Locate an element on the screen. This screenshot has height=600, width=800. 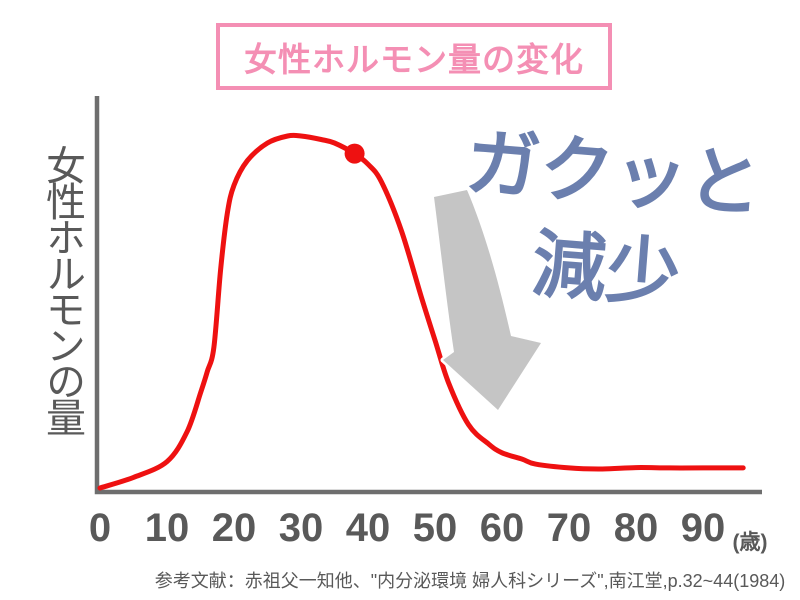
decline-arrow-icon is located at coordinates (487, 300).